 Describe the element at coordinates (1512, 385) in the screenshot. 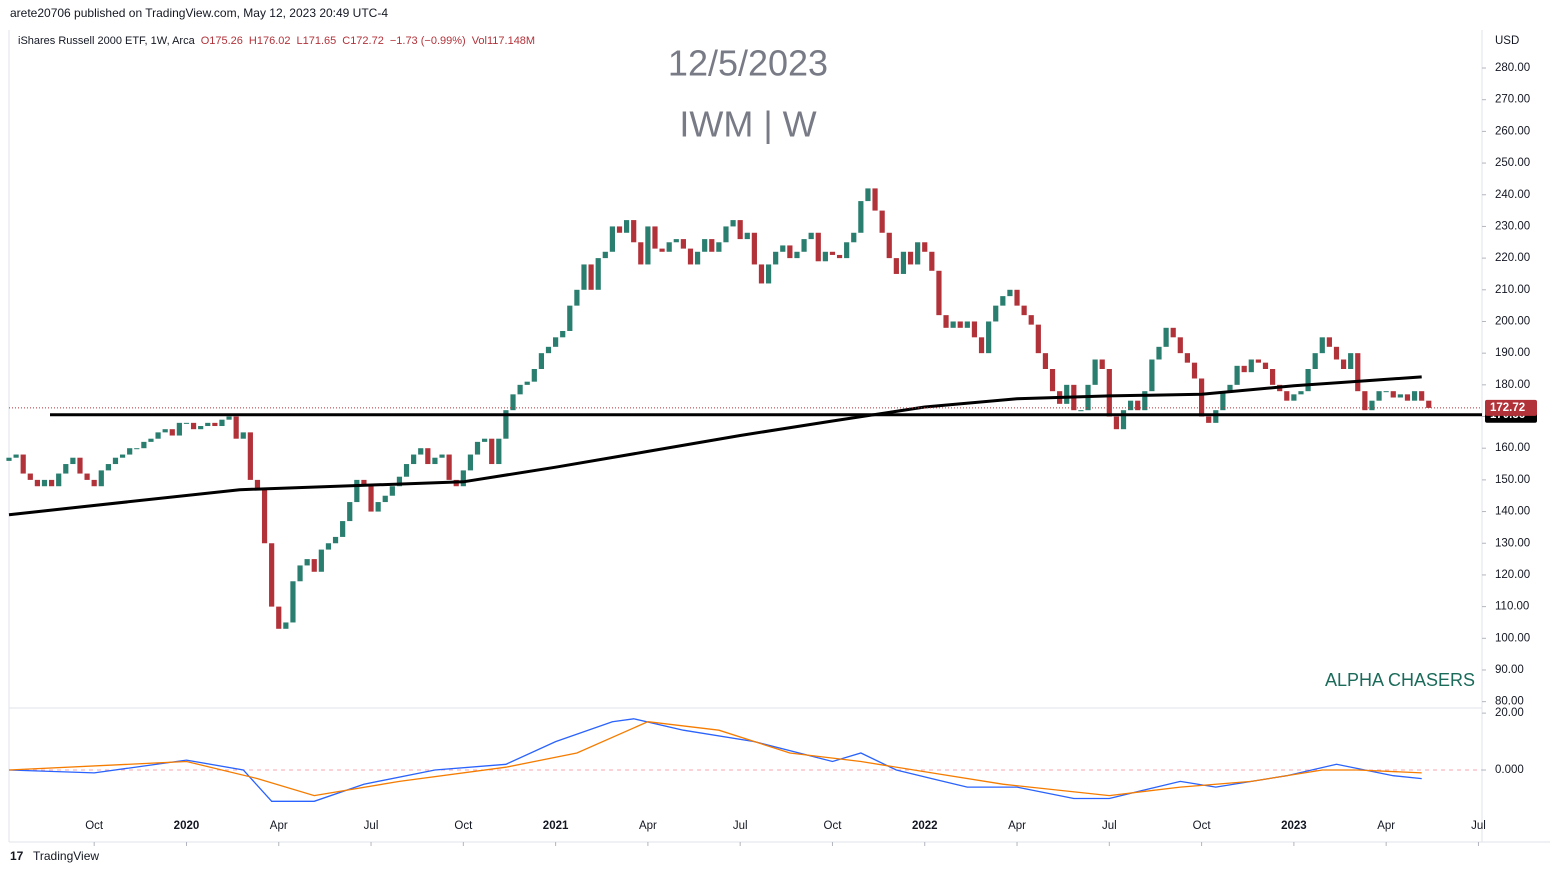

I see `y-tick-label: 180.00` at that location.